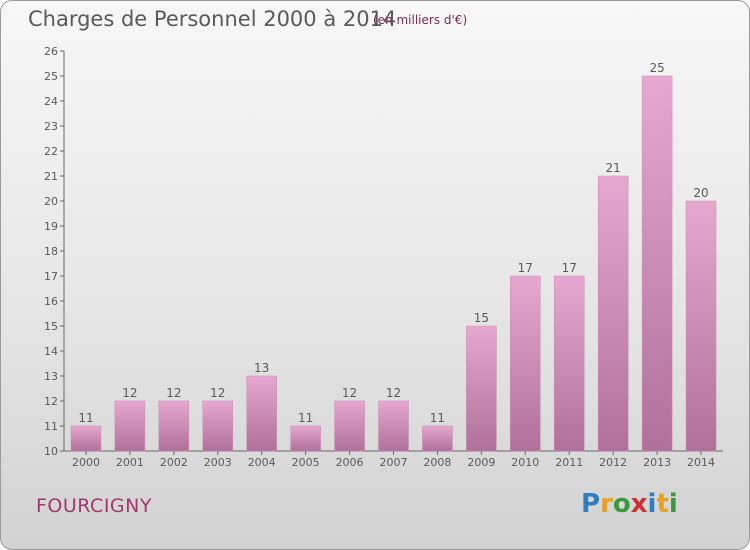 This screenshot has width=750, height=550. What do you see at coordinates (639, 504) in the screenshot?
I see `logo-letter: x` at bounding box center [639, 504].